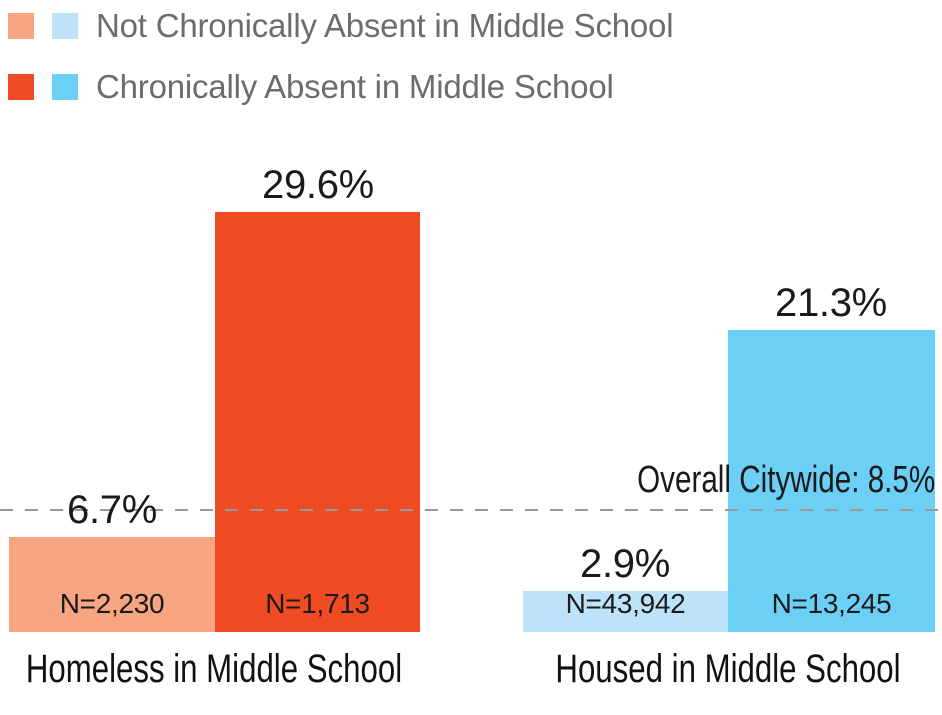 Image resolution: width=942 pixels, height=715 pixels. Describe the element at coordinates (317, 421) in the screenshot. I see `bar-homeless-chronically-absent: N=1,713` at that location.